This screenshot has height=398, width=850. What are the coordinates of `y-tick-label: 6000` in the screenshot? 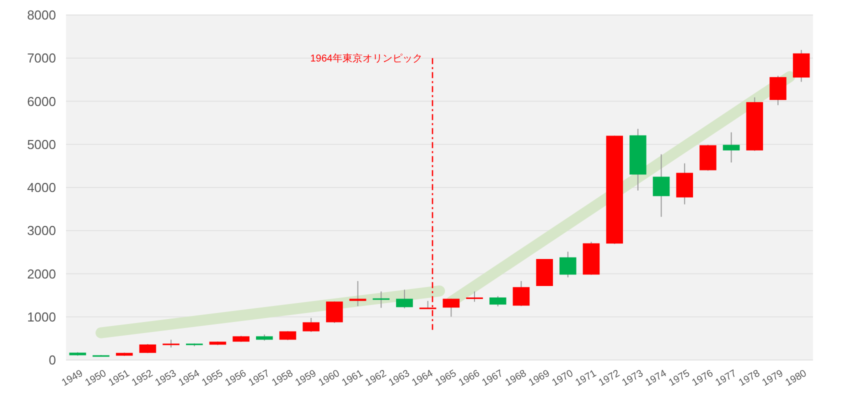 It's located at (41, 101).